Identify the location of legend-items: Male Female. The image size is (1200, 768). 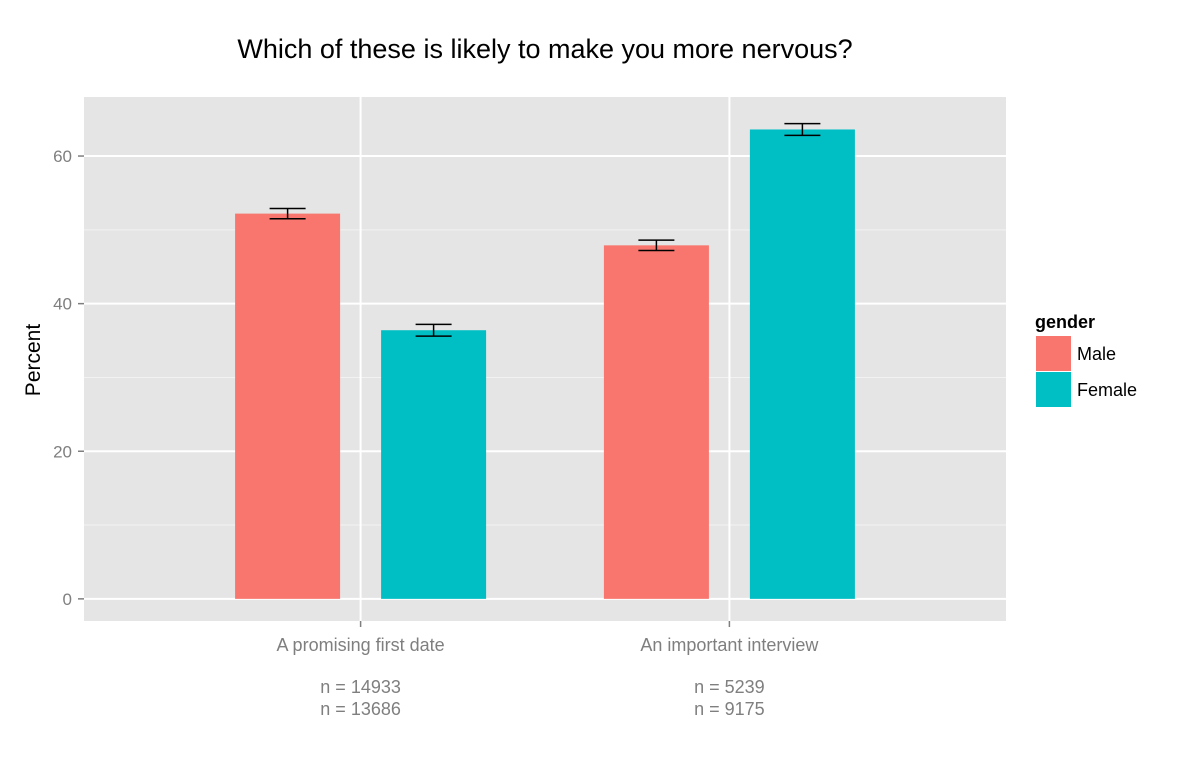
(1086, 371).